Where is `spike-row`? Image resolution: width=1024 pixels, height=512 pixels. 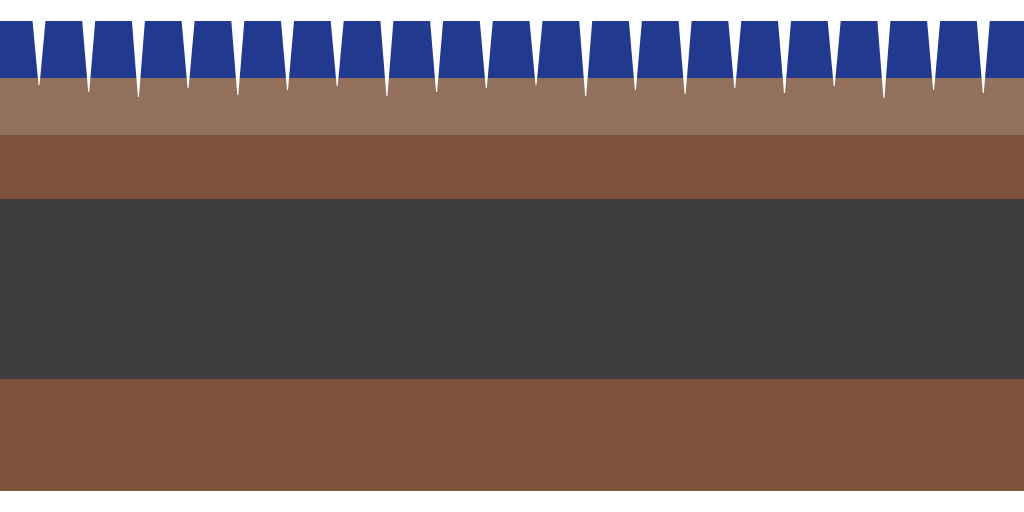 spike-row is located at coordinates (511, 59).